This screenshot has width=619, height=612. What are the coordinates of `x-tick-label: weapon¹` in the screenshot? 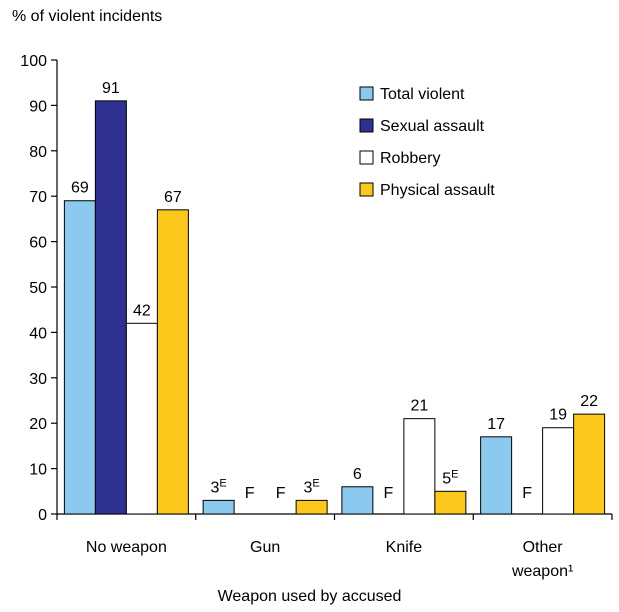 It's located at (542, 571).